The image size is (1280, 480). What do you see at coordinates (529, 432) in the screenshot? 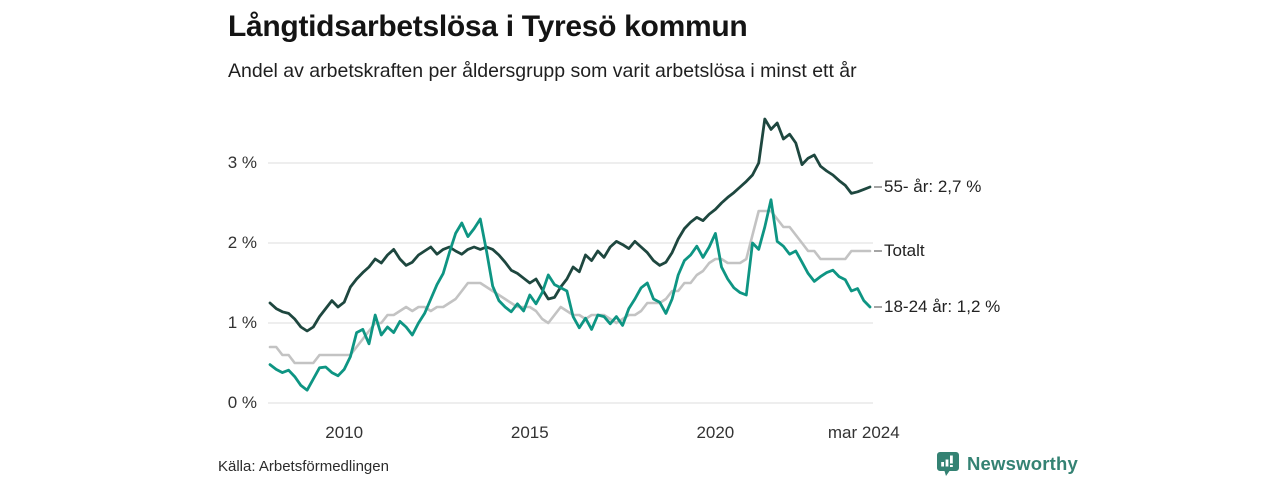
I see `x-axis-tick-label: 2015` at bounding box center [529, 432].